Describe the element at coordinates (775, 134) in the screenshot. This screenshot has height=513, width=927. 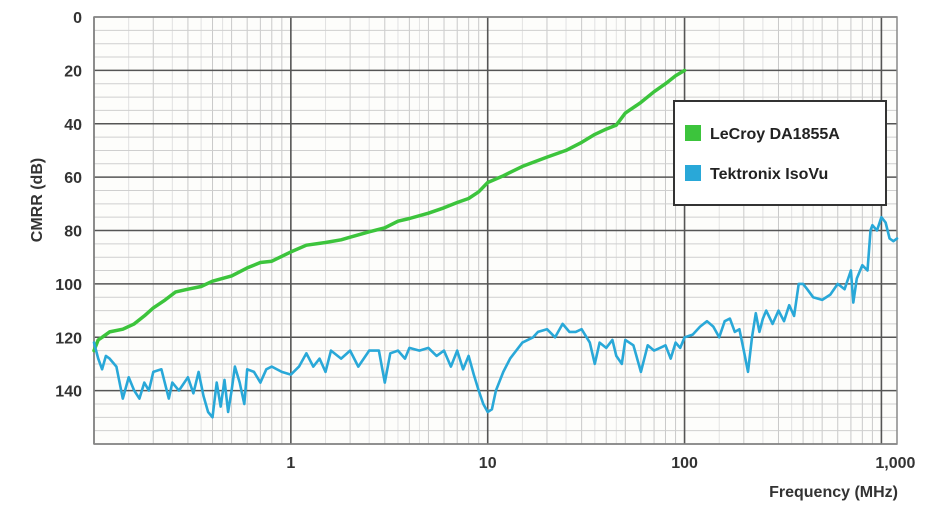
I see `legend-label-lecroy: LeCroy DA1855A` at that location.